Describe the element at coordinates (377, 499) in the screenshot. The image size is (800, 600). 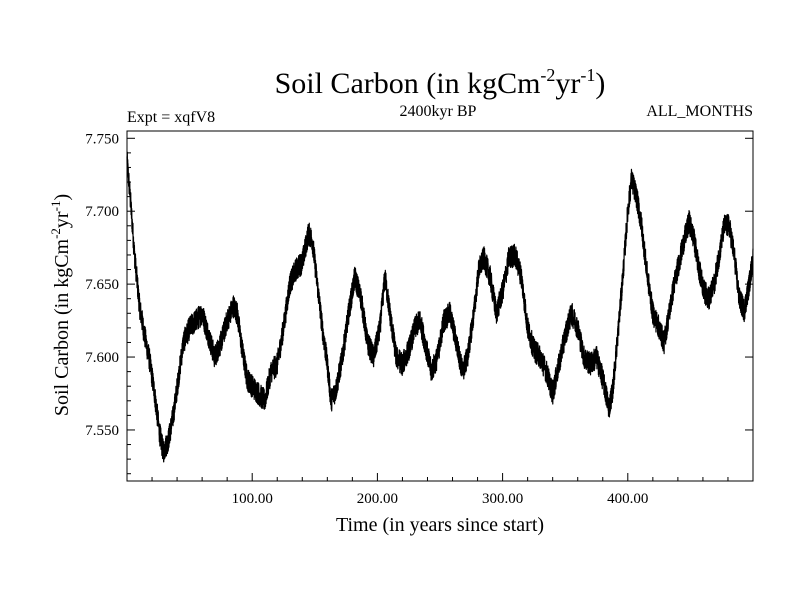
I see `x-tick-label: 200.00` at that location.